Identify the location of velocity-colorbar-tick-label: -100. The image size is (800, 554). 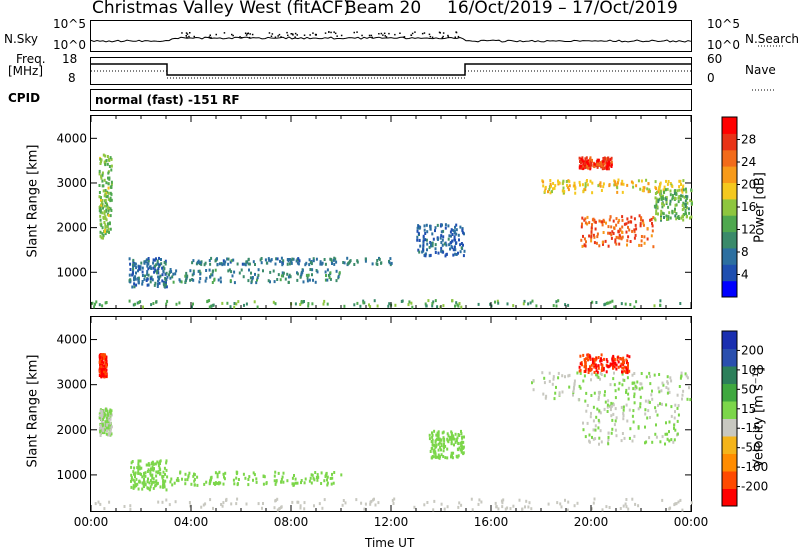
(754, 467).